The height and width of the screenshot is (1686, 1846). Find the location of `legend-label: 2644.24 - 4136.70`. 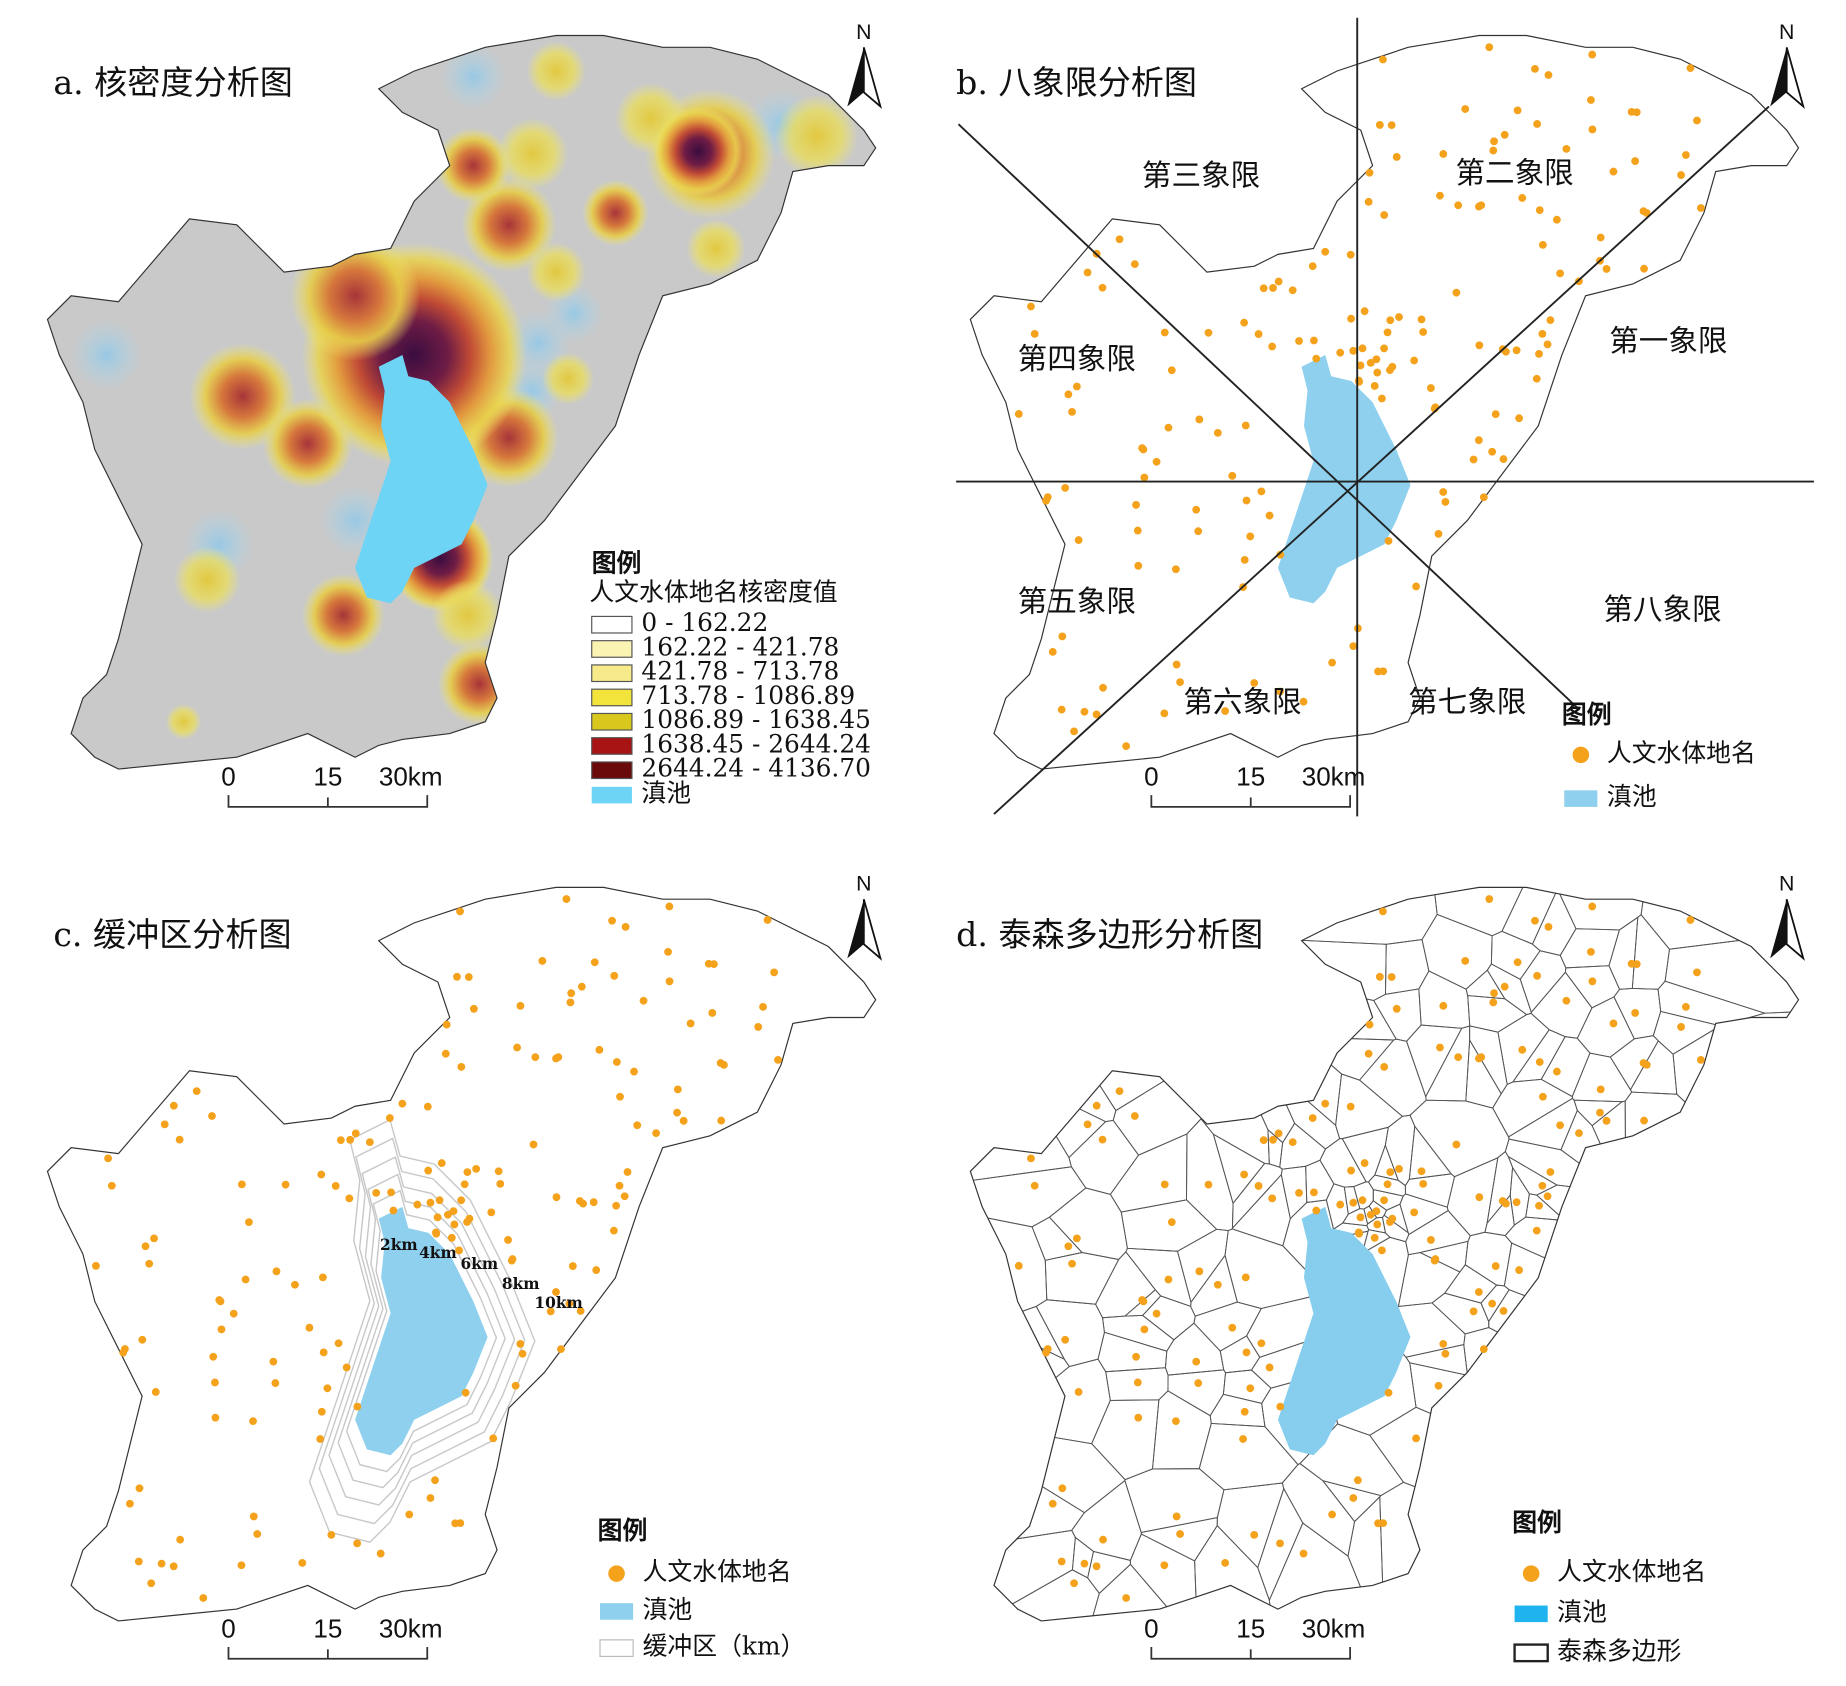

legend-label: 2644.24 - 4136.70 is located at coordinates (756, 768).